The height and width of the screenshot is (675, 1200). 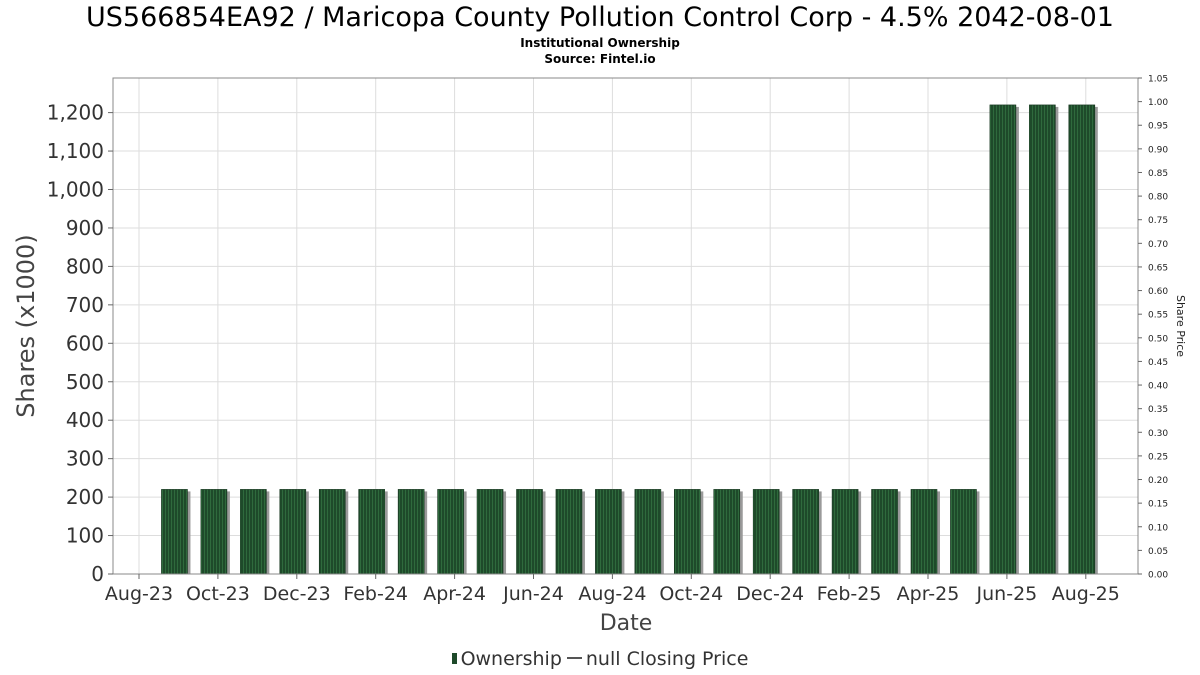 What do you see at coordinates (85, 266) in the screenshot?
I see `y-tick-label: 800` at bounding box center [85, 266].